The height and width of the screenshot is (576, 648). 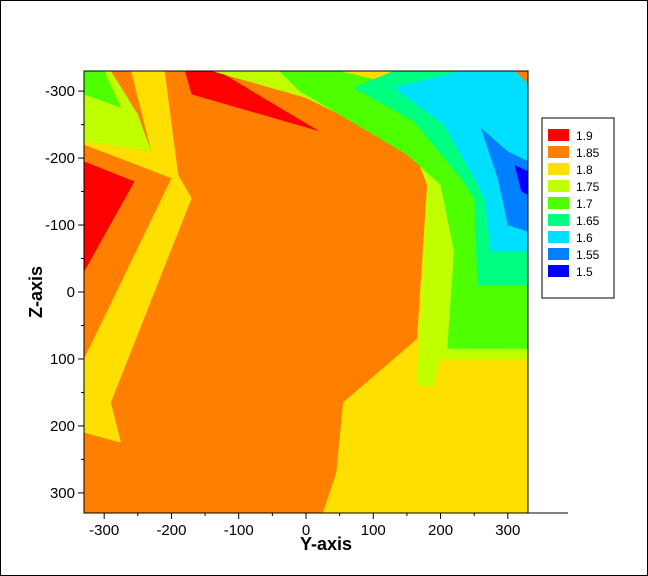 What do you see at coordinates (588, 255) in the screenshot?
I see `legend-label: 1.55` at bounding box center [588, 255].